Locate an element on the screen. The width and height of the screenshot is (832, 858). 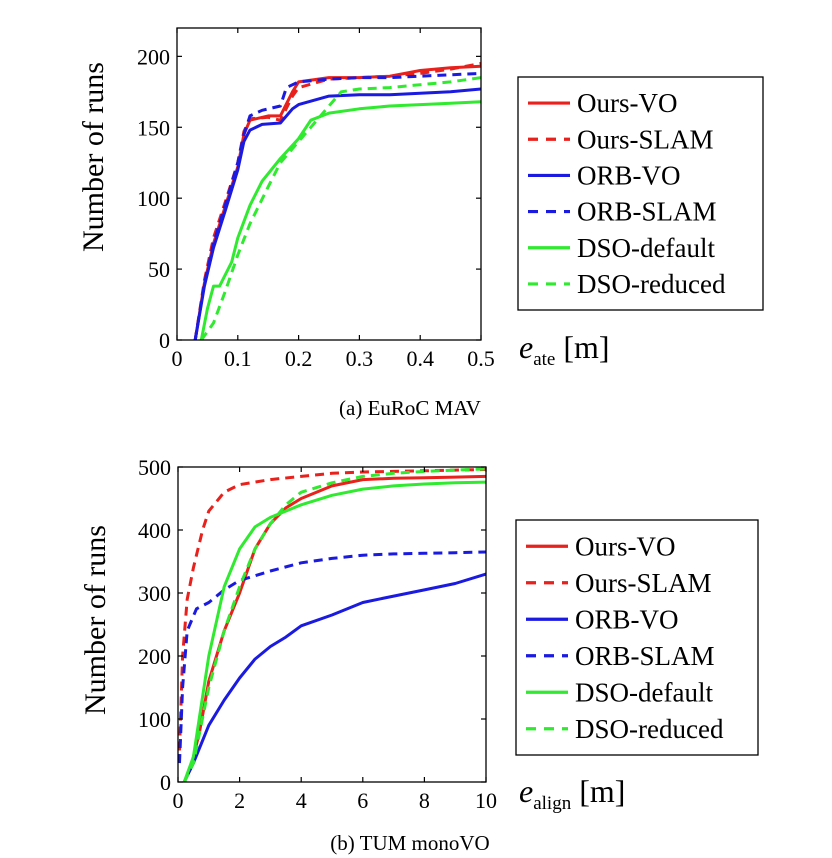
x-tick-label: 2 is located at coordinates (239, 800).